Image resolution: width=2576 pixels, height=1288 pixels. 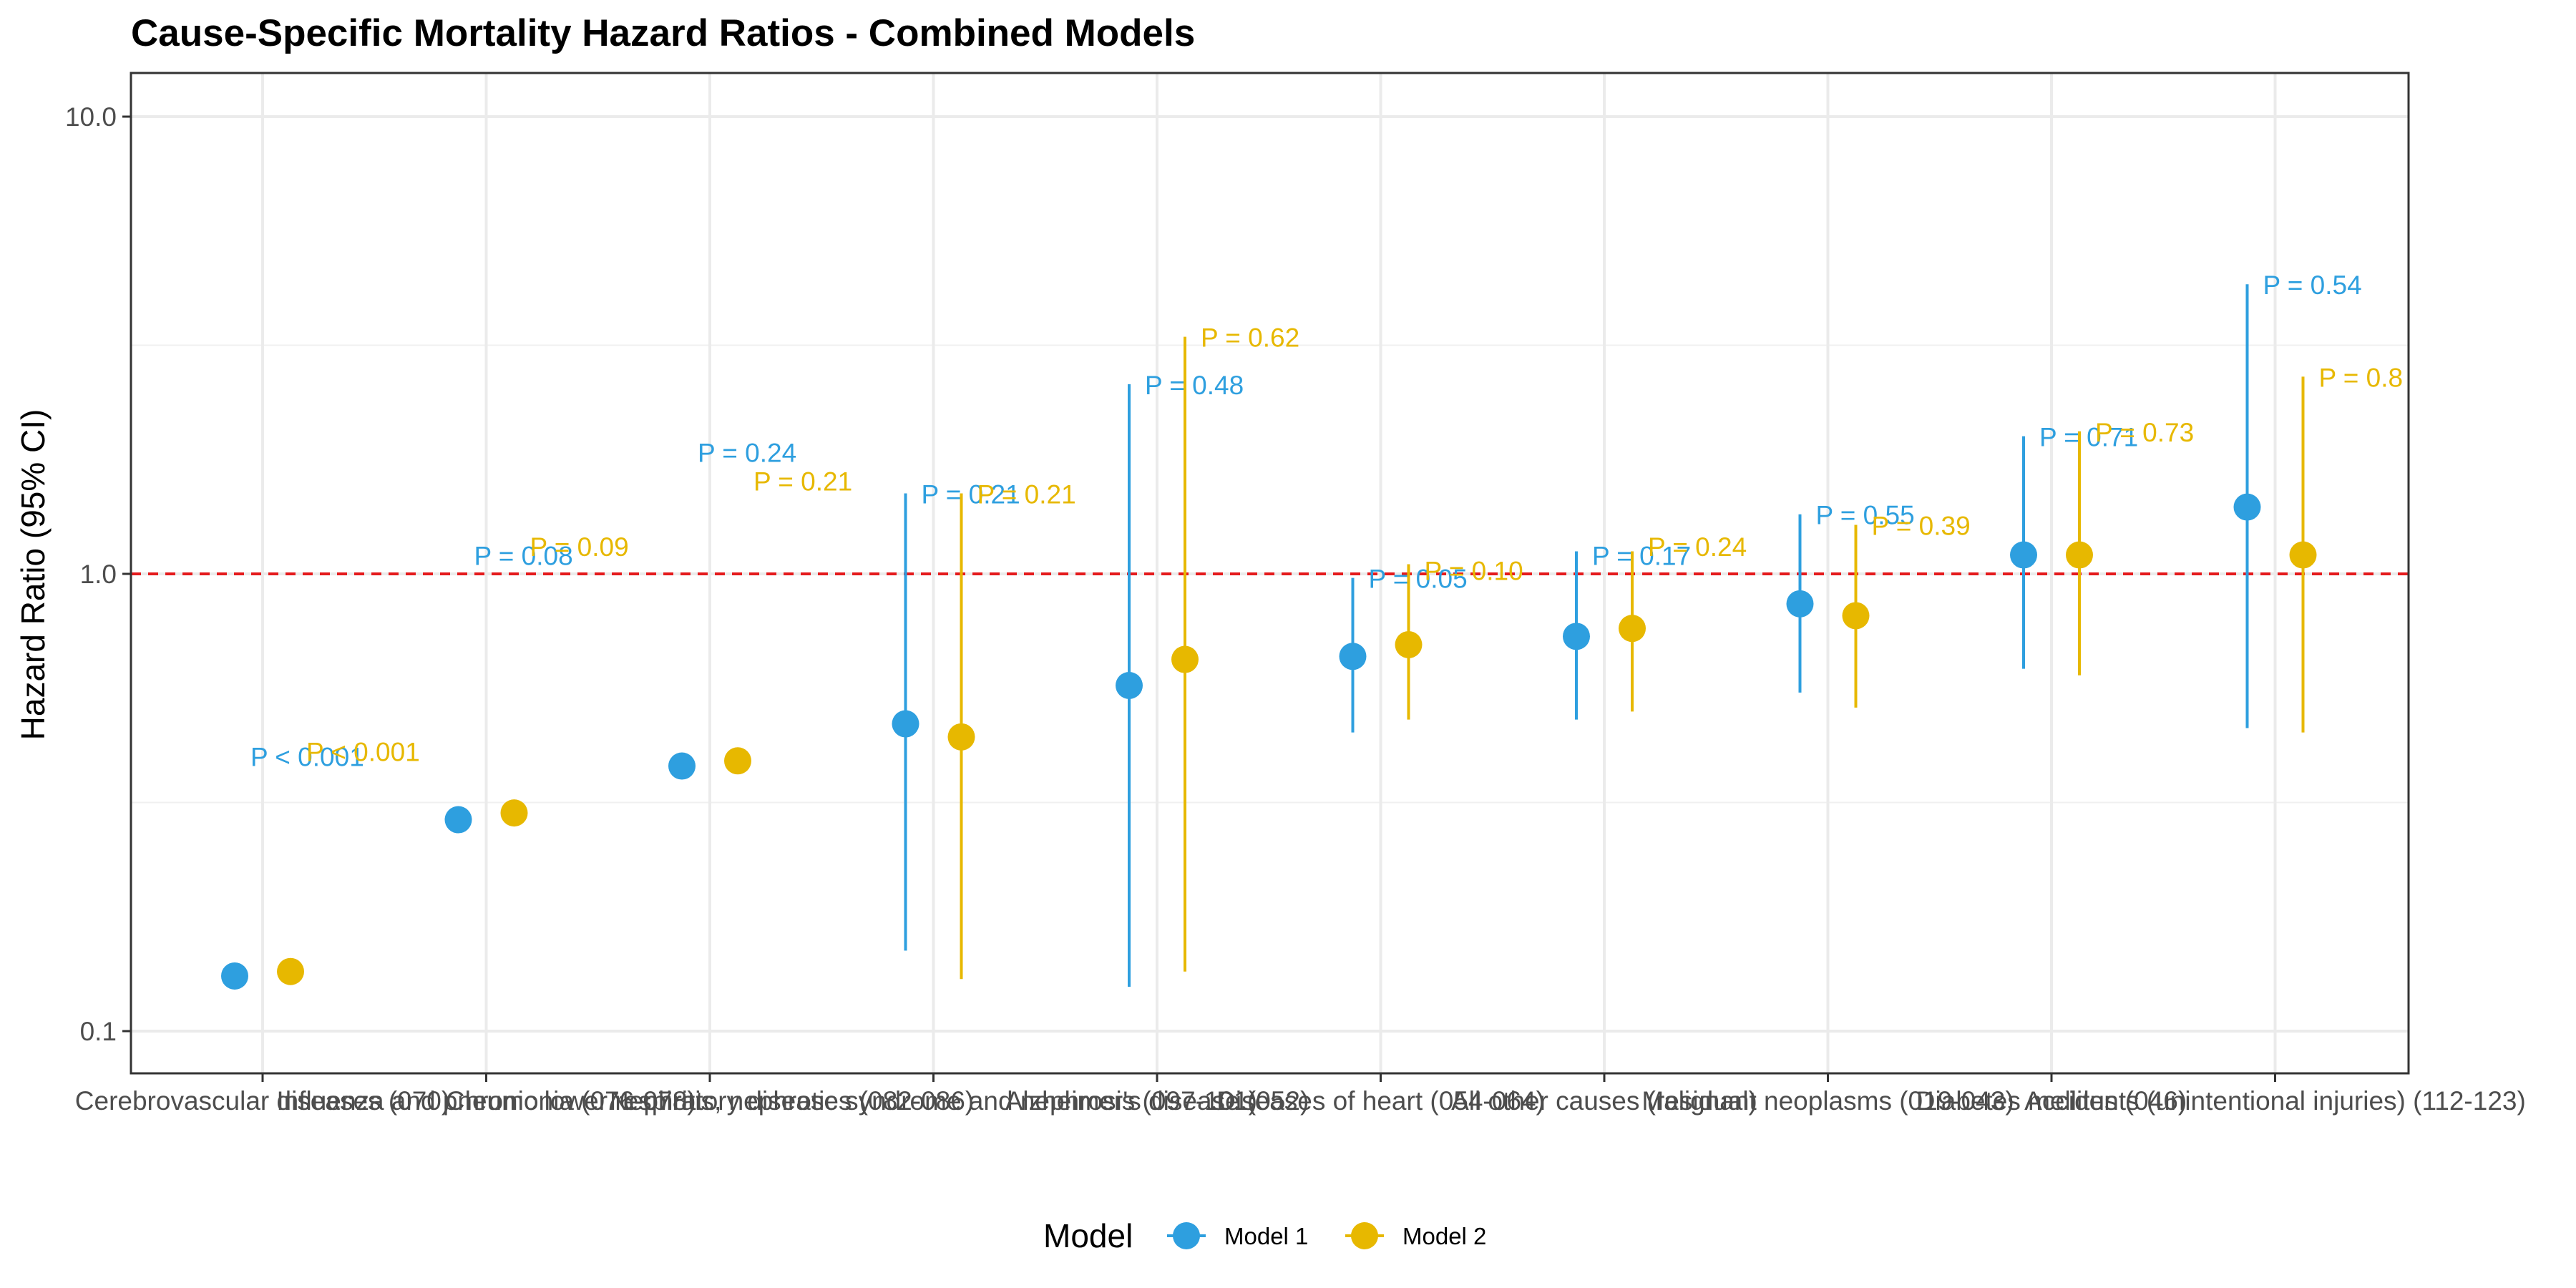 What do you see at coordinates (98, 574) in the screenshot?
I see `y-tick-label: 1.0` at bounding box center [98, 574].